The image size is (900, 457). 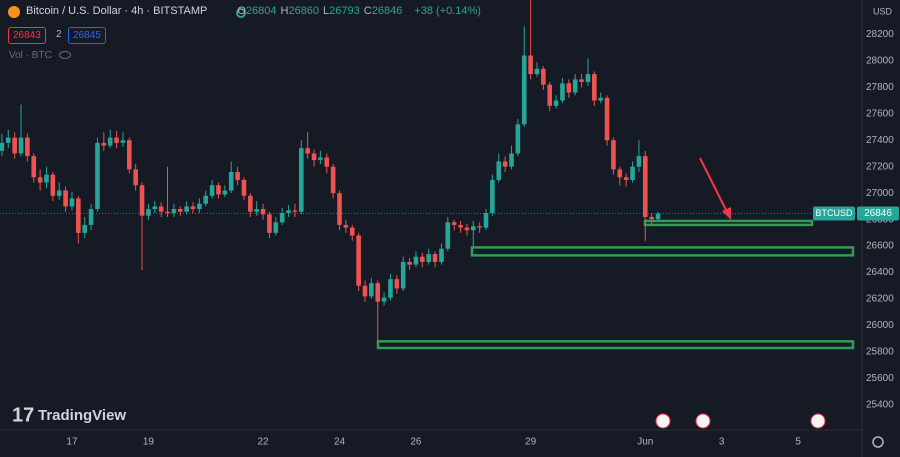 What do you see at coordinates (880, 140) in the screenshot?
I see `y-tick-label: 27400` at bounding box center [880, 140].